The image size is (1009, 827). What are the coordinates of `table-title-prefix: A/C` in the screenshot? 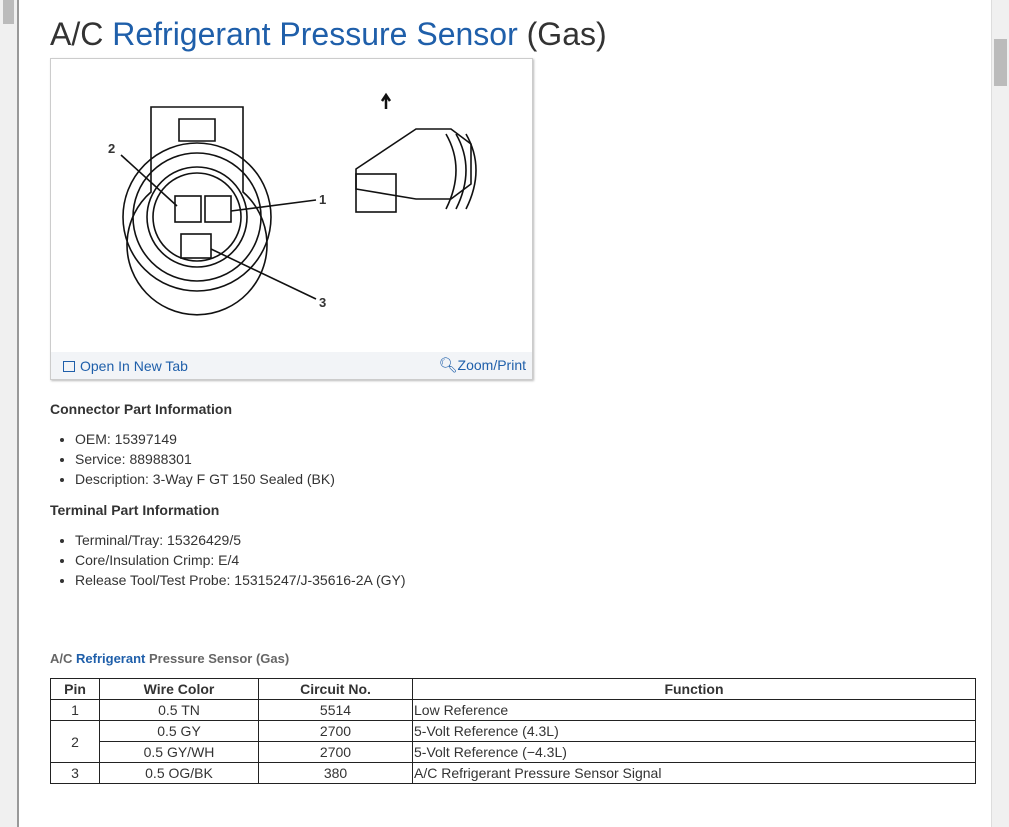 It's located at (61, 658).